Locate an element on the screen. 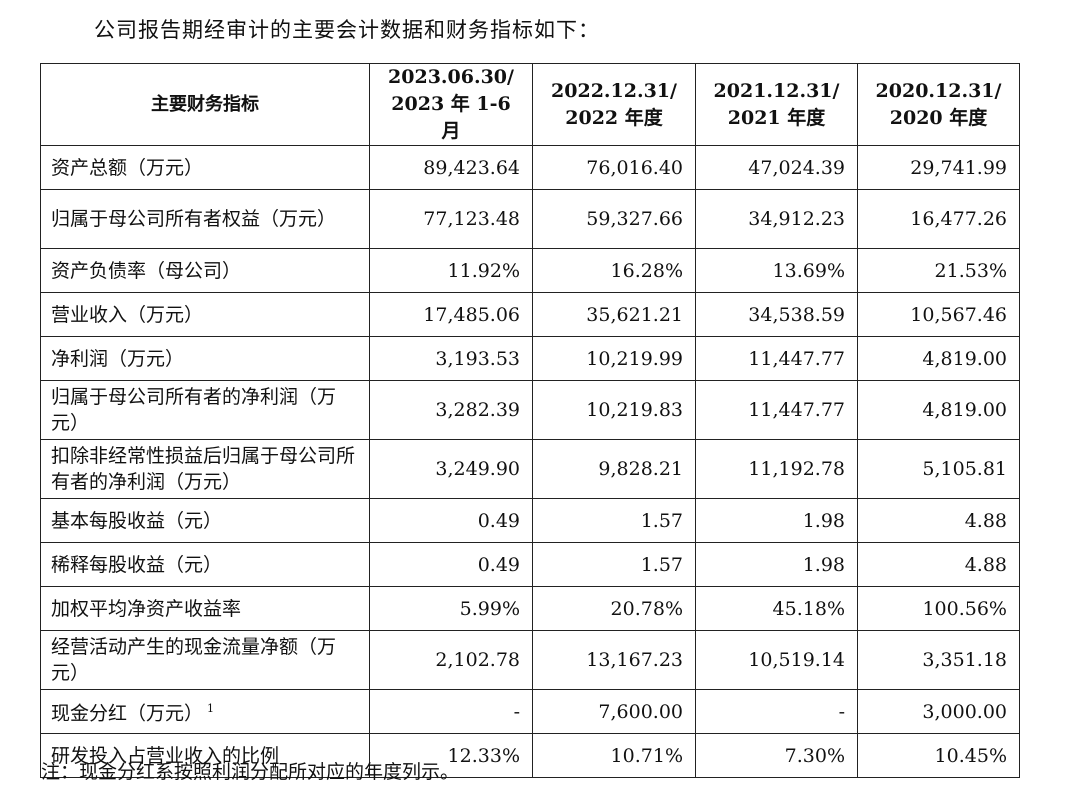  header-2022-date: 2022.12.31/ is located at coordinates (614, 90).